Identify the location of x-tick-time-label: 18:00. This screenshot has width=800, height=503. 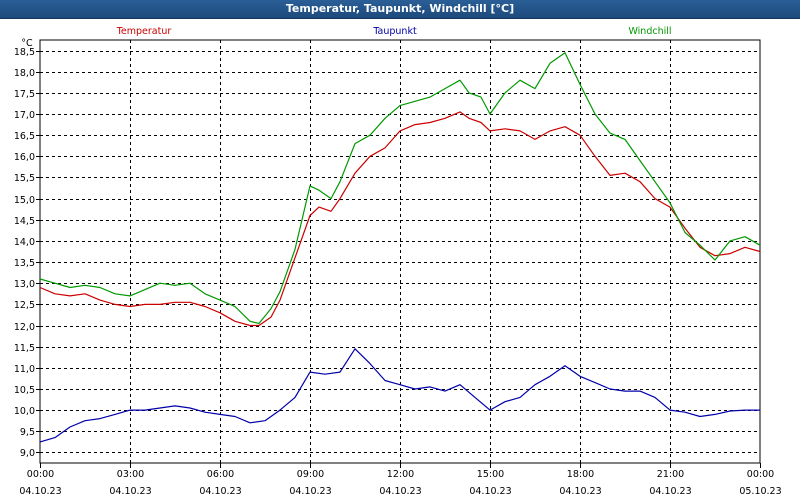
(580, 474).